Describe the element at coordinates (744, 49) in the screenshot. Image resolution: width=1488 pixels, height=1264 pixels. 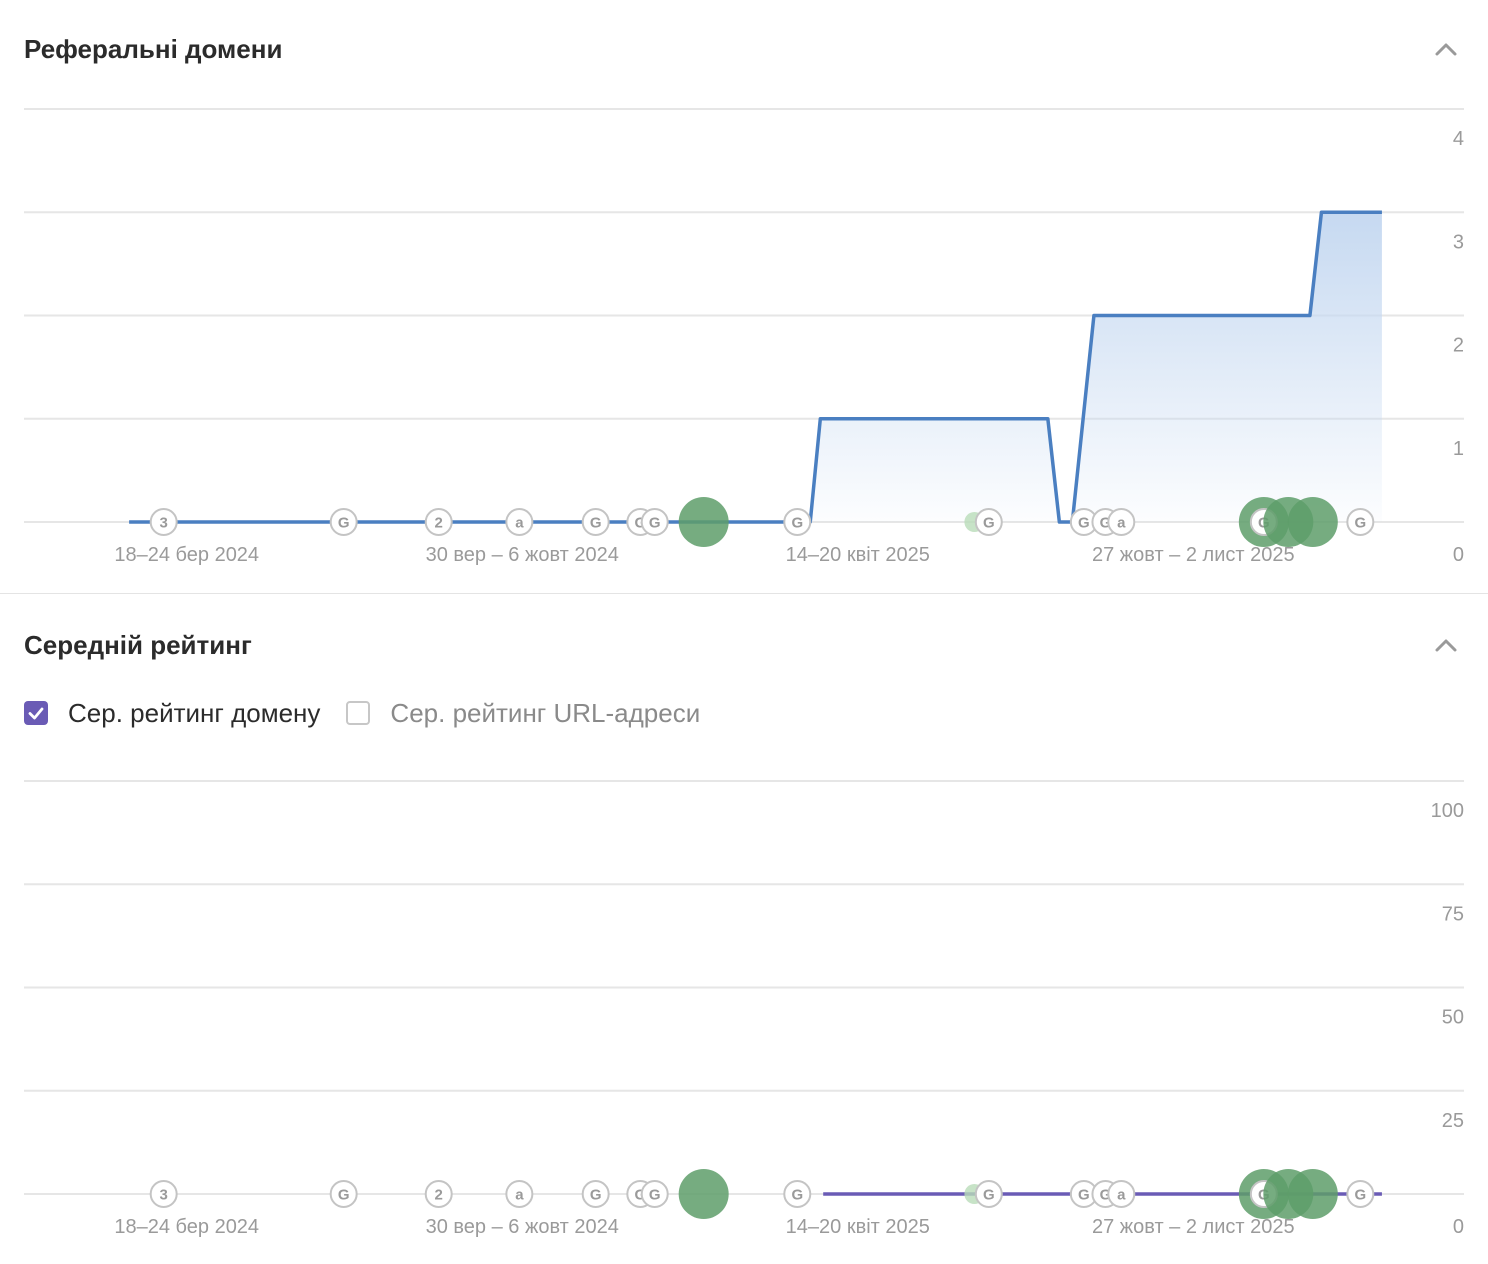
I see `referring-domains-header: Реферальні домени` at that location.